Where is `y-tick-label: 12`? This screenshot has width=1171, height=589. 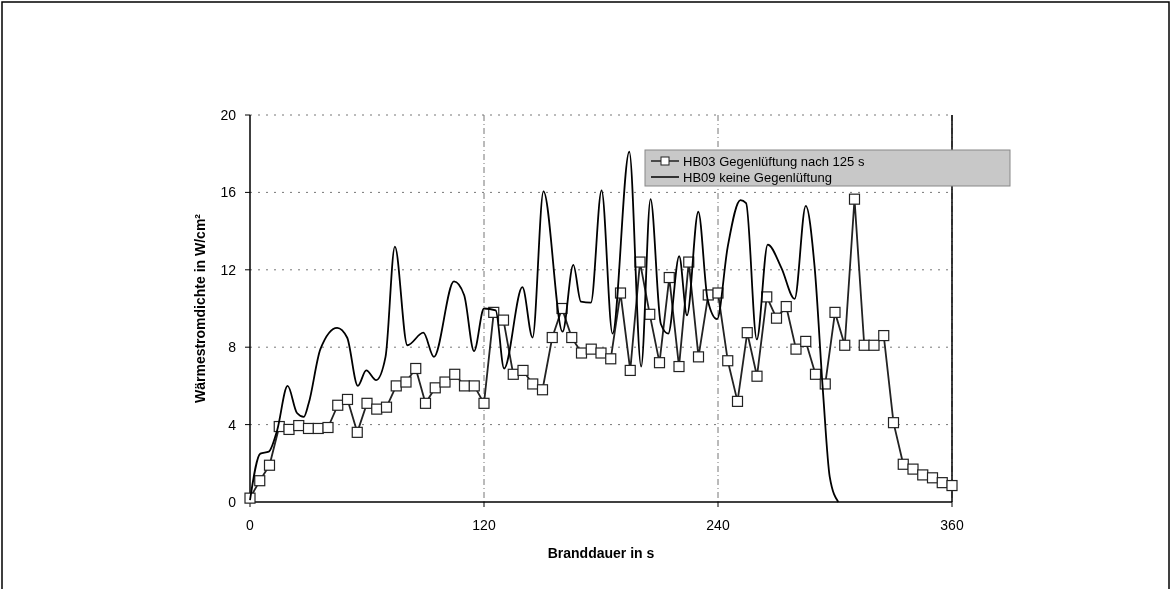 y-tick-label: 12 is located at coordinates (228, 269).